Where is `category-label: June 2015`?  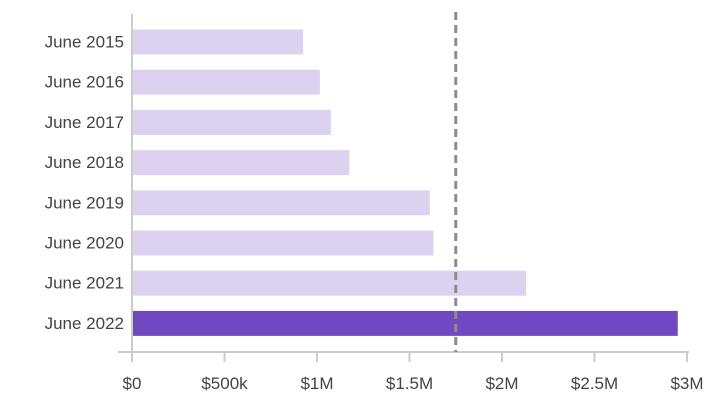
category-label: June 2015 is located at coordinates (84, 42).